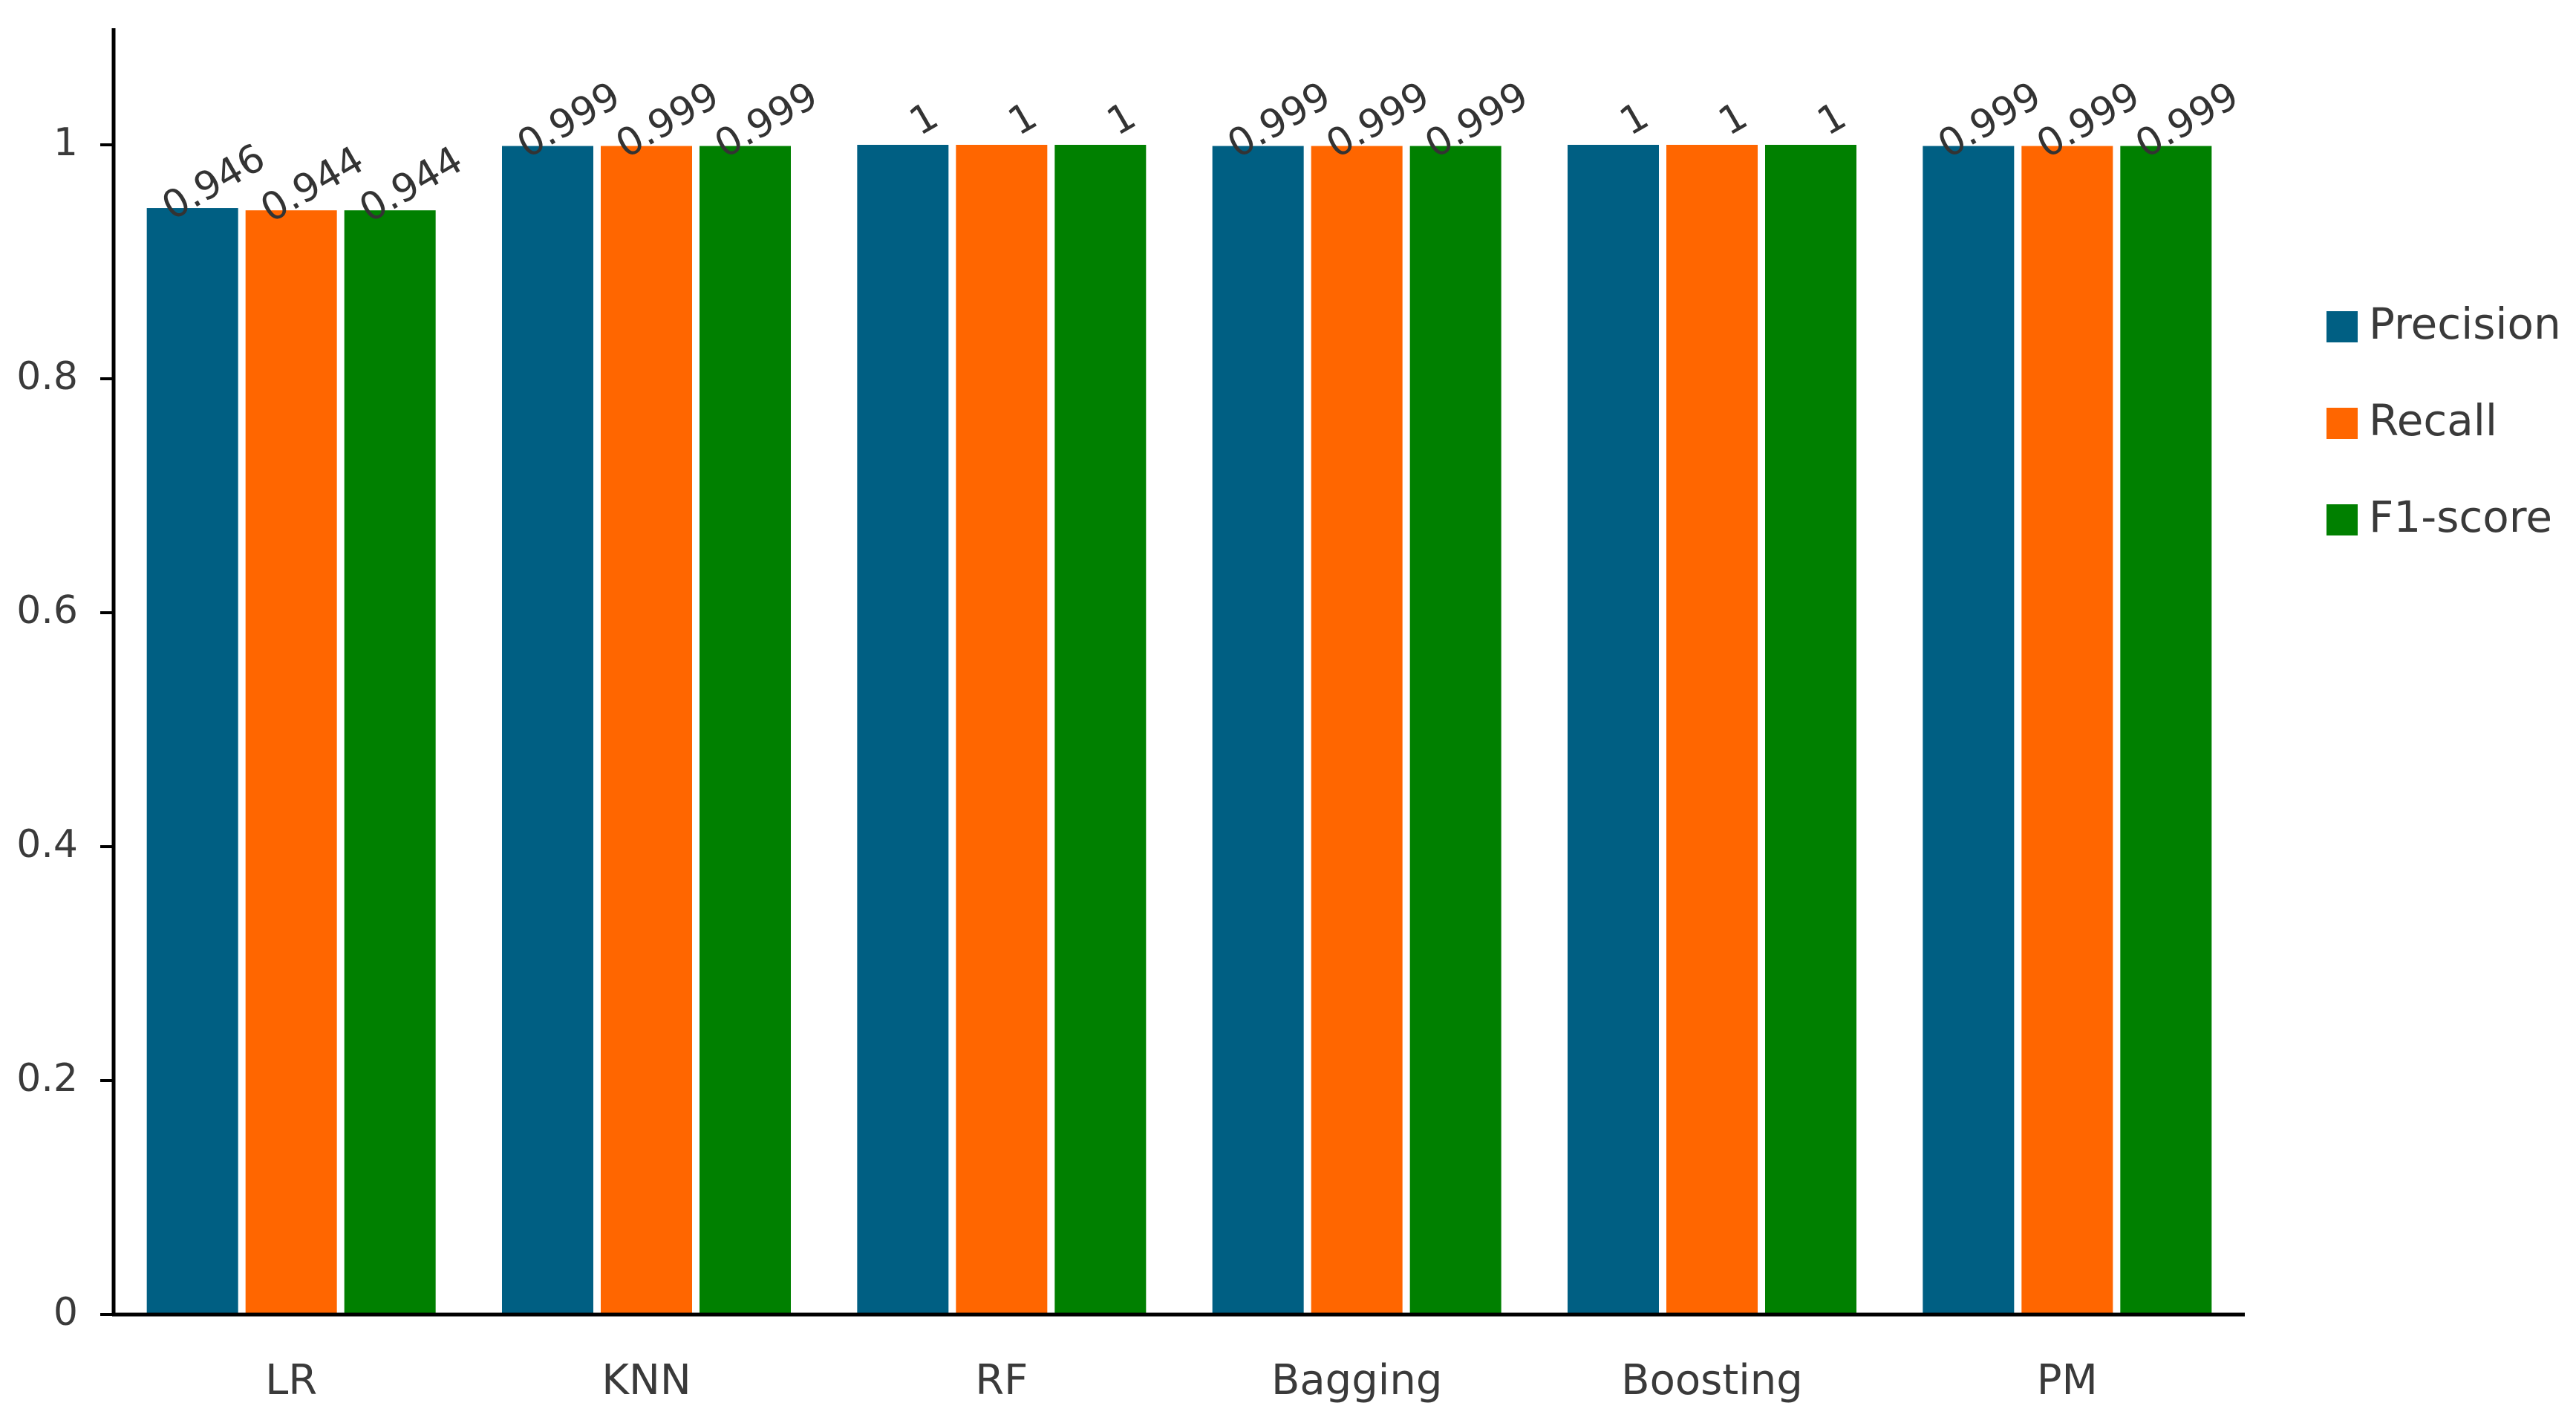 This screenshot has width=2576, height=1423. What do you see at coordinates (745, 730) in the screenshot?
I see `bar-knn-f1-score` at bounding box center [745, 730].